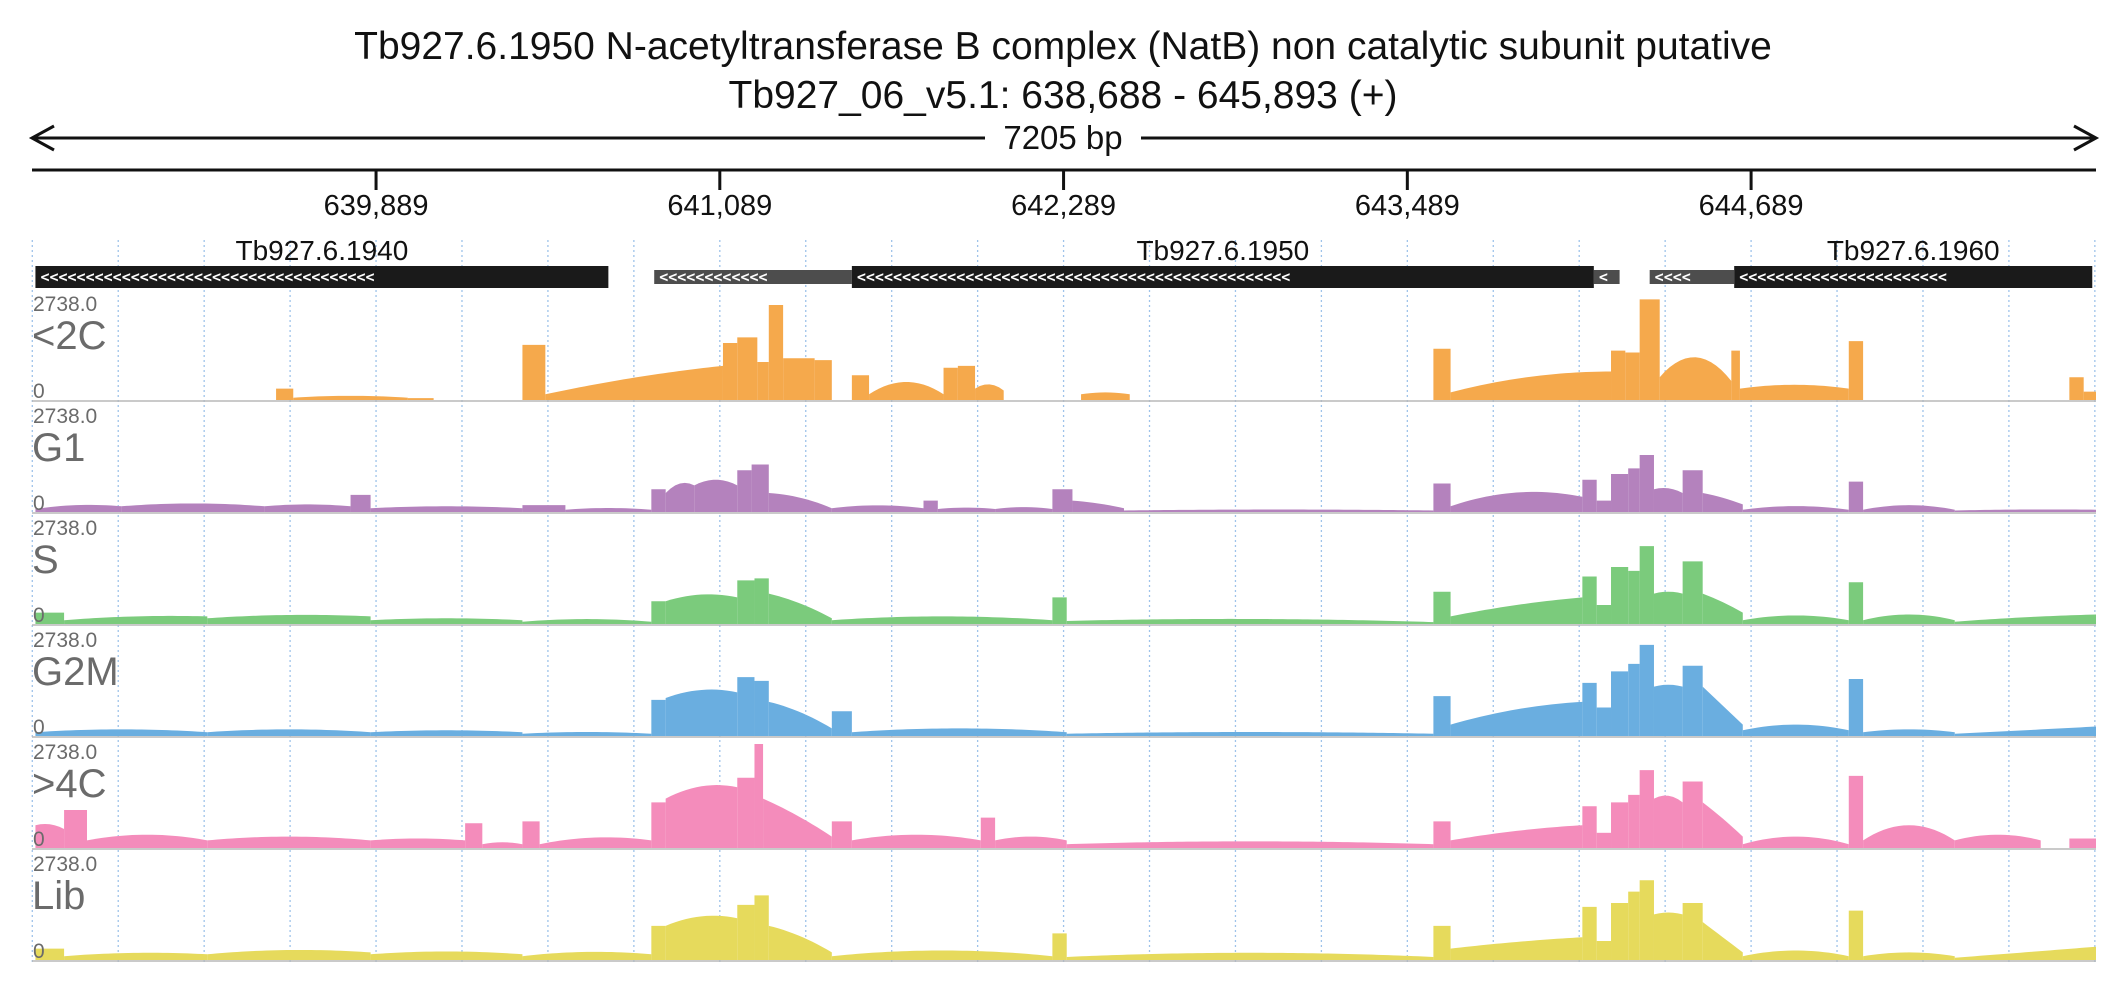 This screenshot has width=2126, height=1000. Describe the element at coordinates (69, 336) in the screenshot. I see `track-name-label: <2C` at that location.